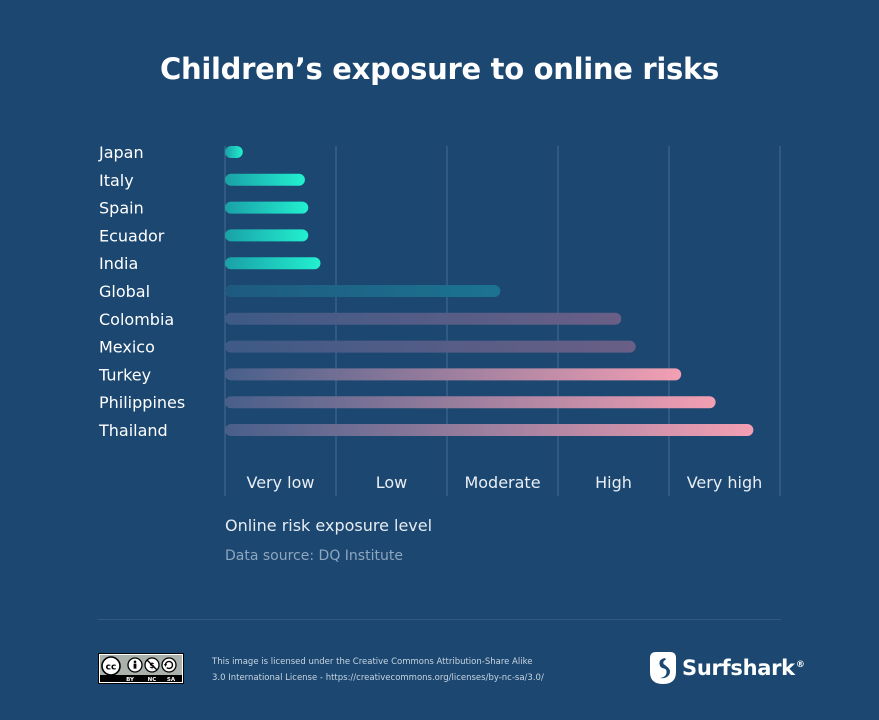  What do you see at coordinates (124, 374) in the screenshot?
I see `category-label: Turkey` at bounding box center [124, 374].